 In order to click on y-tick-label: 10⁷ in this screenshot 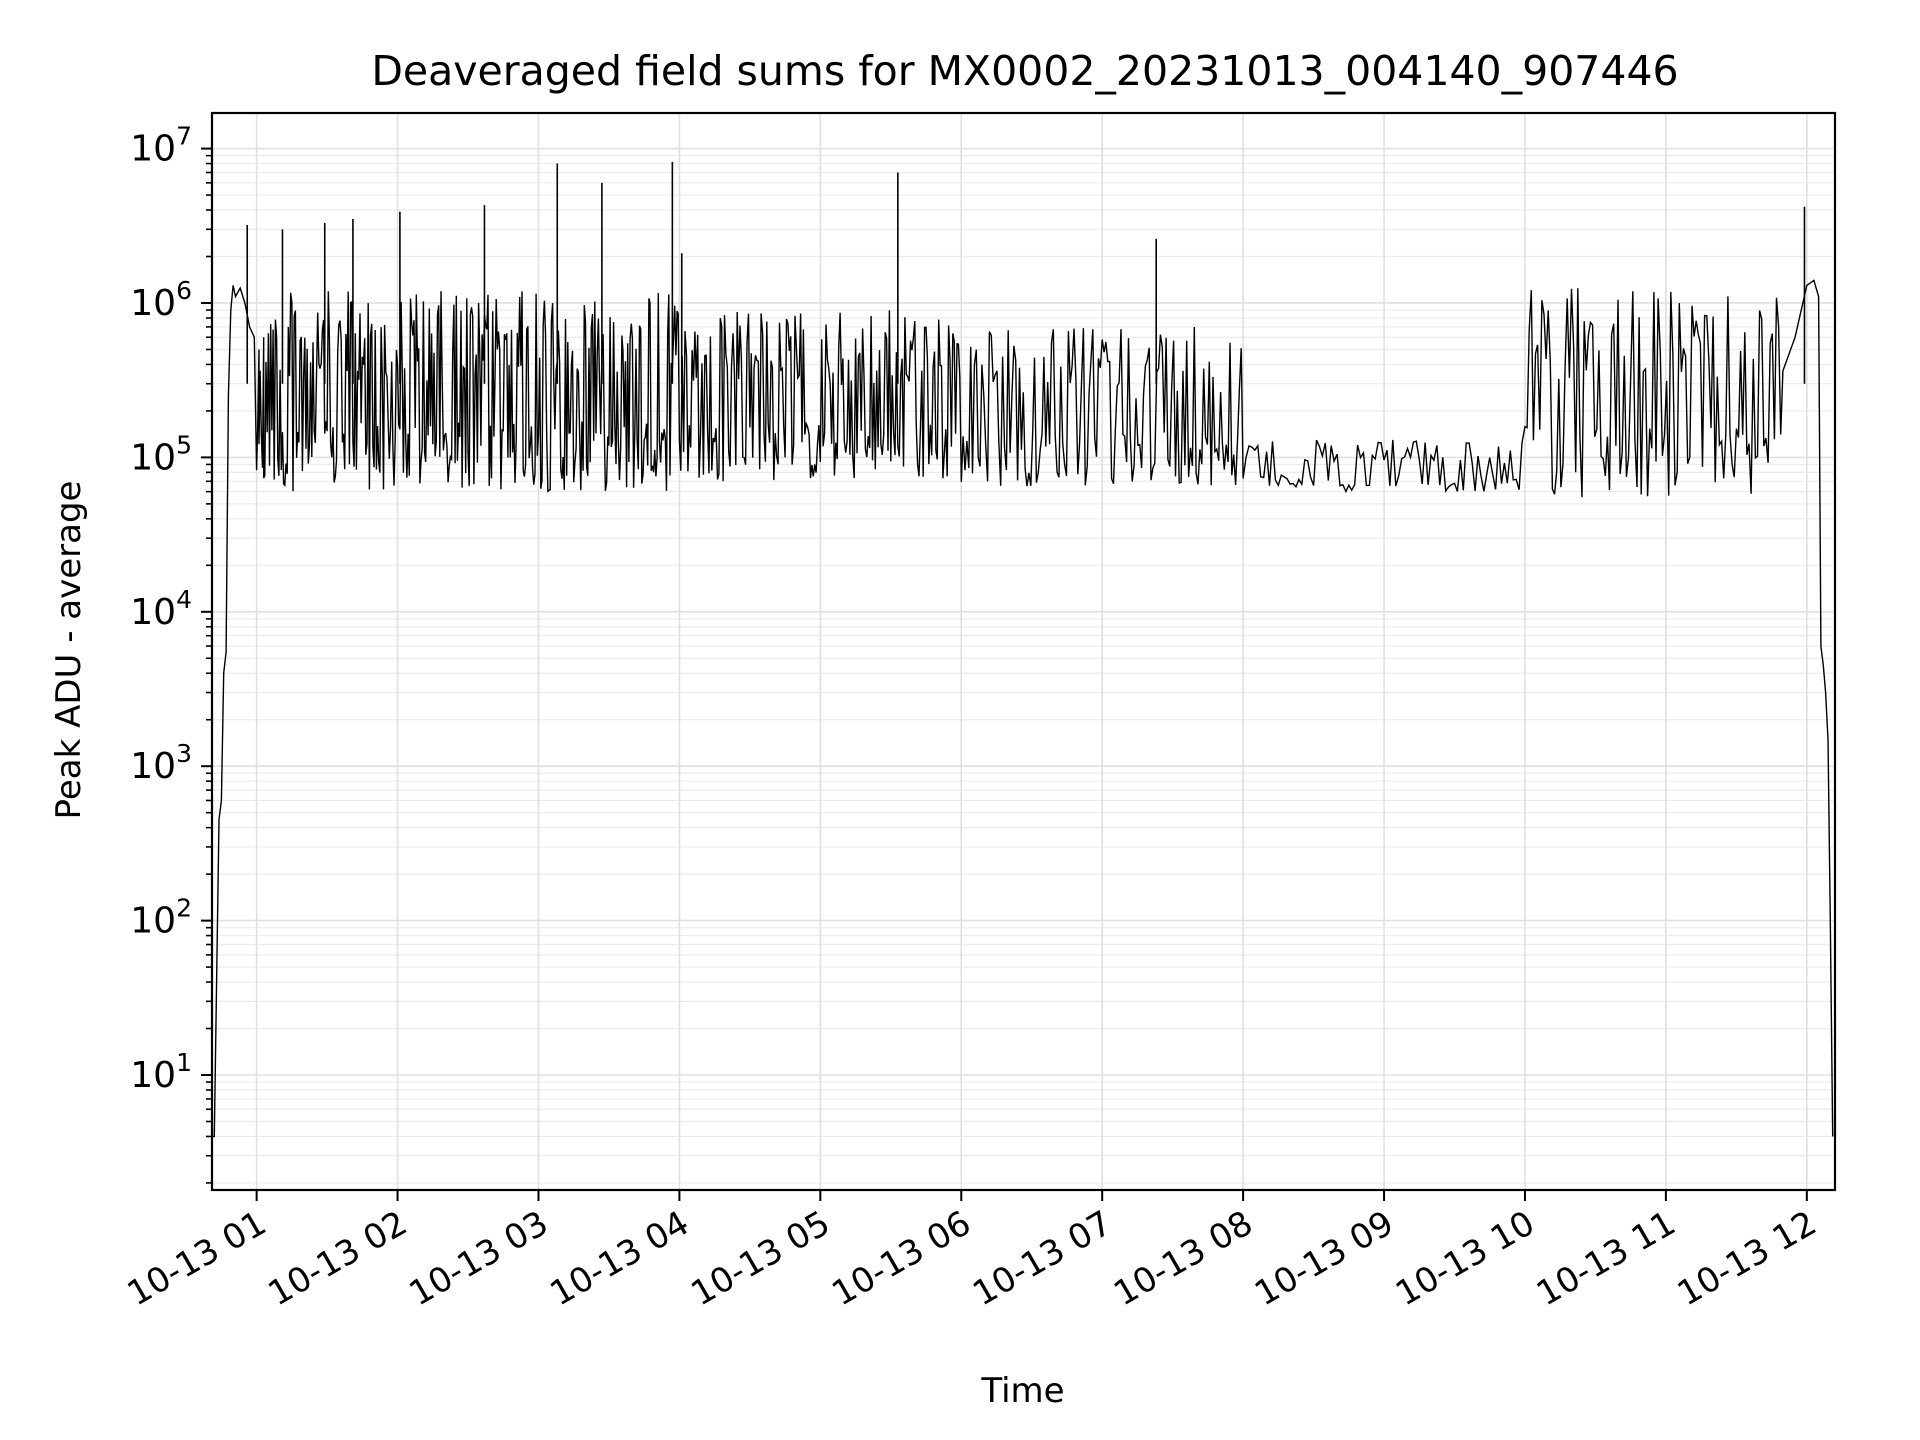, I will do `click(161, 146)`.